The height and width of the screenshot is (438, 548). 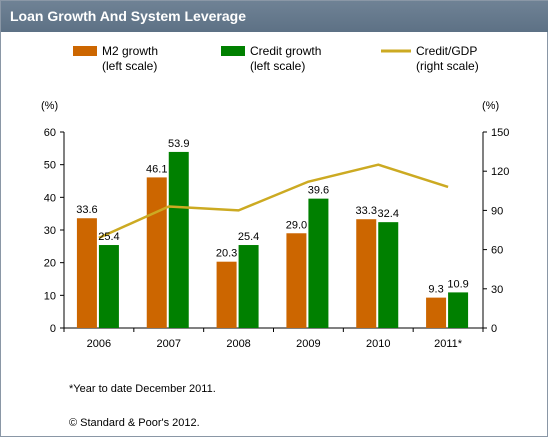 I want to click on x-tick-label: 2008, so click(x=238, y=344).